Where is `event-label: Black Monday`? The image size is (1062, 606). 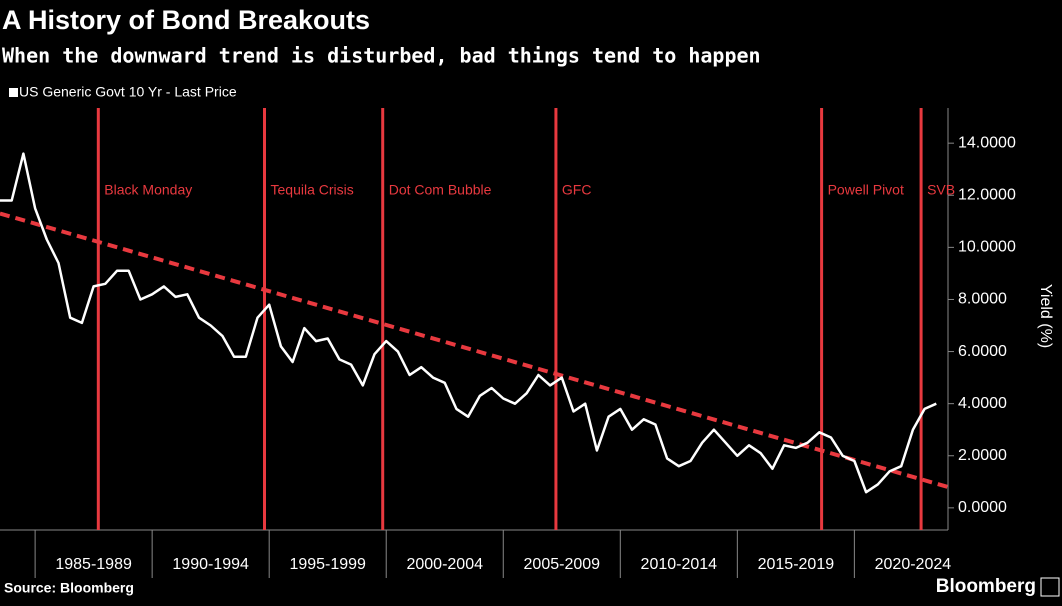
event-label: Black Monday is located at coordinates (148, 190).